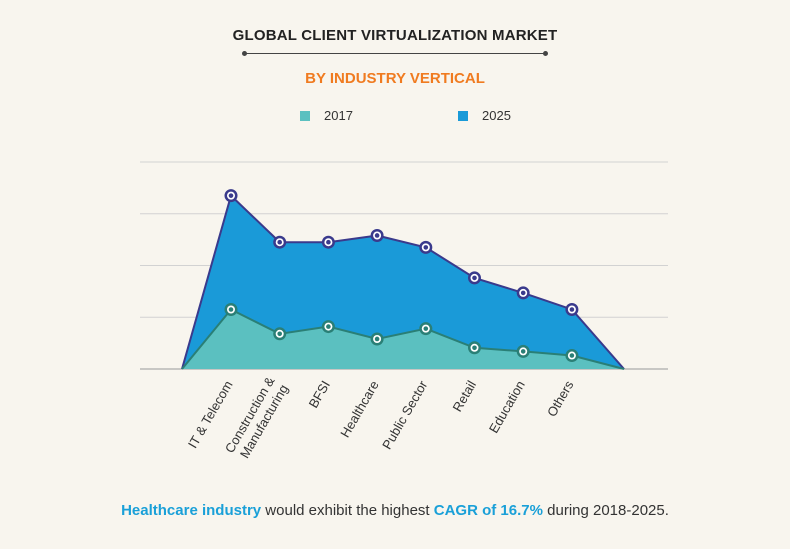  What do you see at coordinates (191, 510) in the screenshot?
I see `footnote-highlight-industry: Healthcare industry` at bounding box center [191, 510].